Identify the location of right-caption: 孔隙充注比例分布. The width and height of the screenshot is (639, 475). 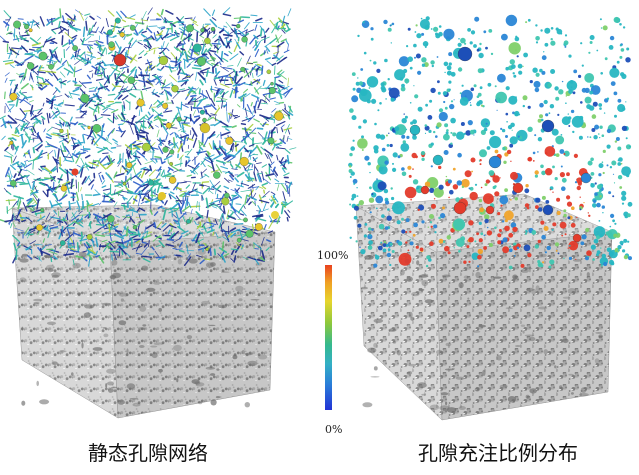
(498, 453).